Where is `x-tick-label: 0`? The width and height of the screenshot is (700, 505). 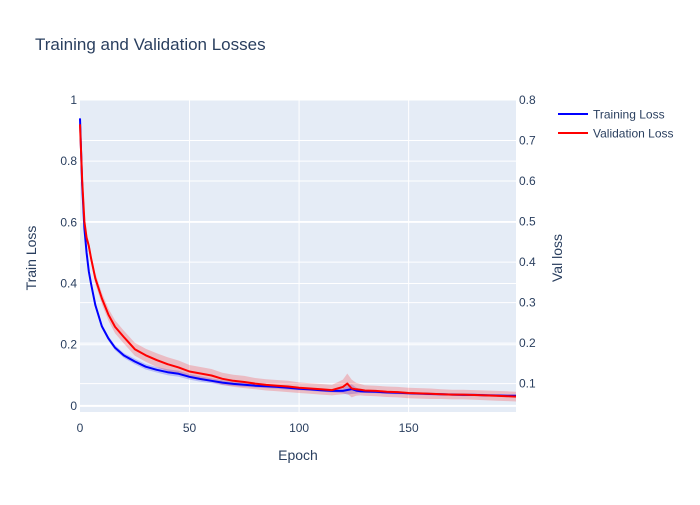 x-tick-label: 0 is located at coordinates (80, 428).